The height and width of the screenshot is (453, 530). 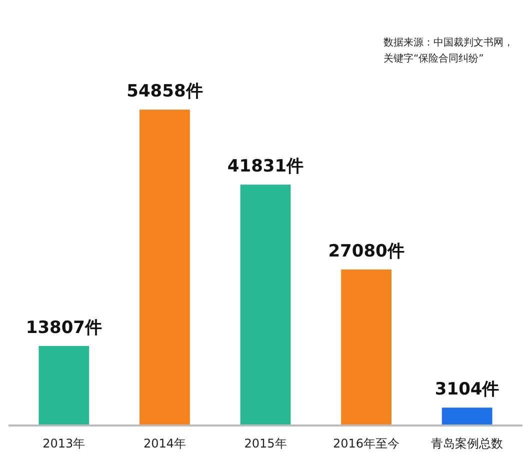 What do you see at coordinates (265, 443) in the screenshot?
I see `x-tick-label: 2015年` at bounding box center [265, 443].